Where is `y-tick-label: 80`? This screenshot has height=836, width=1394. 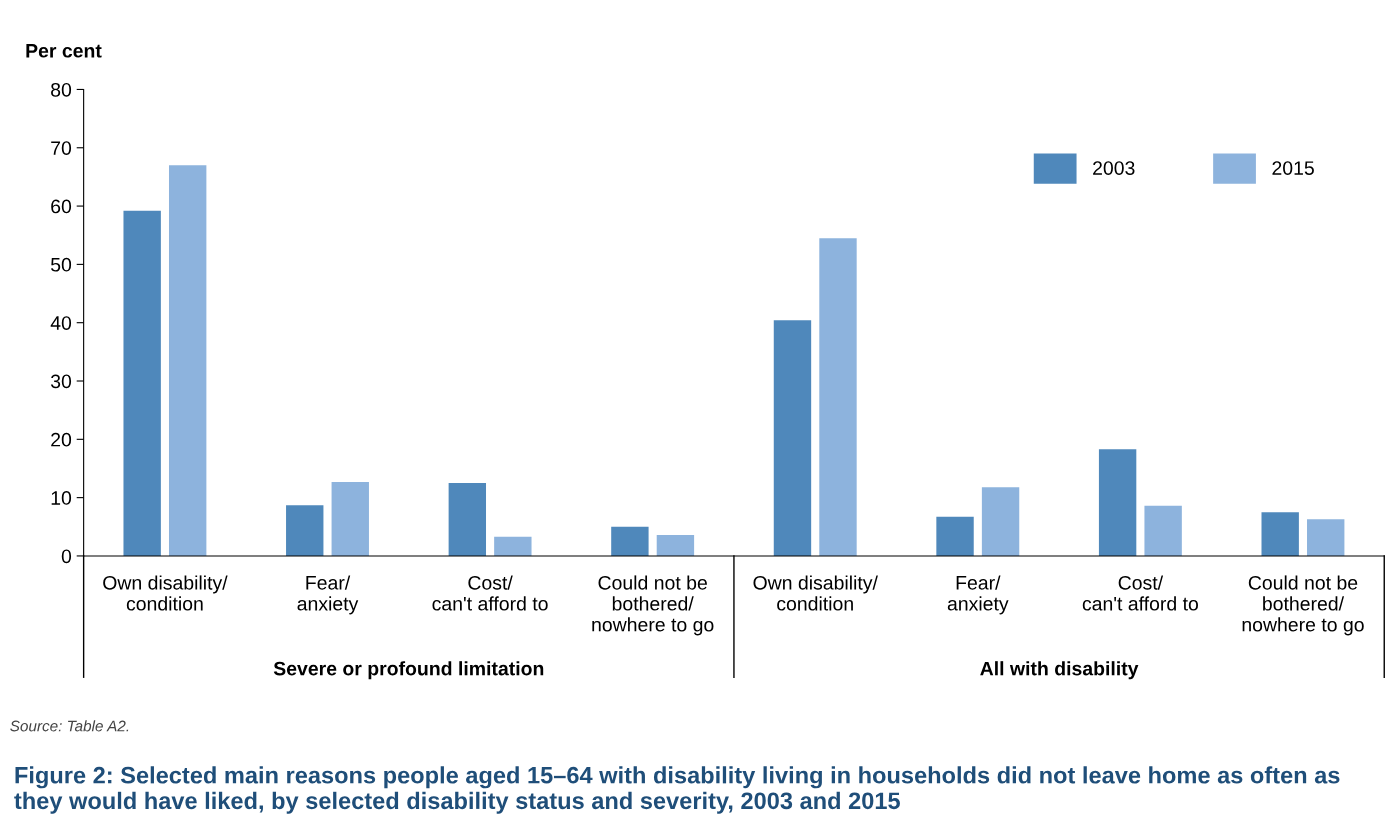 y-tick-label: 80 is located at coordinates (61, 89).